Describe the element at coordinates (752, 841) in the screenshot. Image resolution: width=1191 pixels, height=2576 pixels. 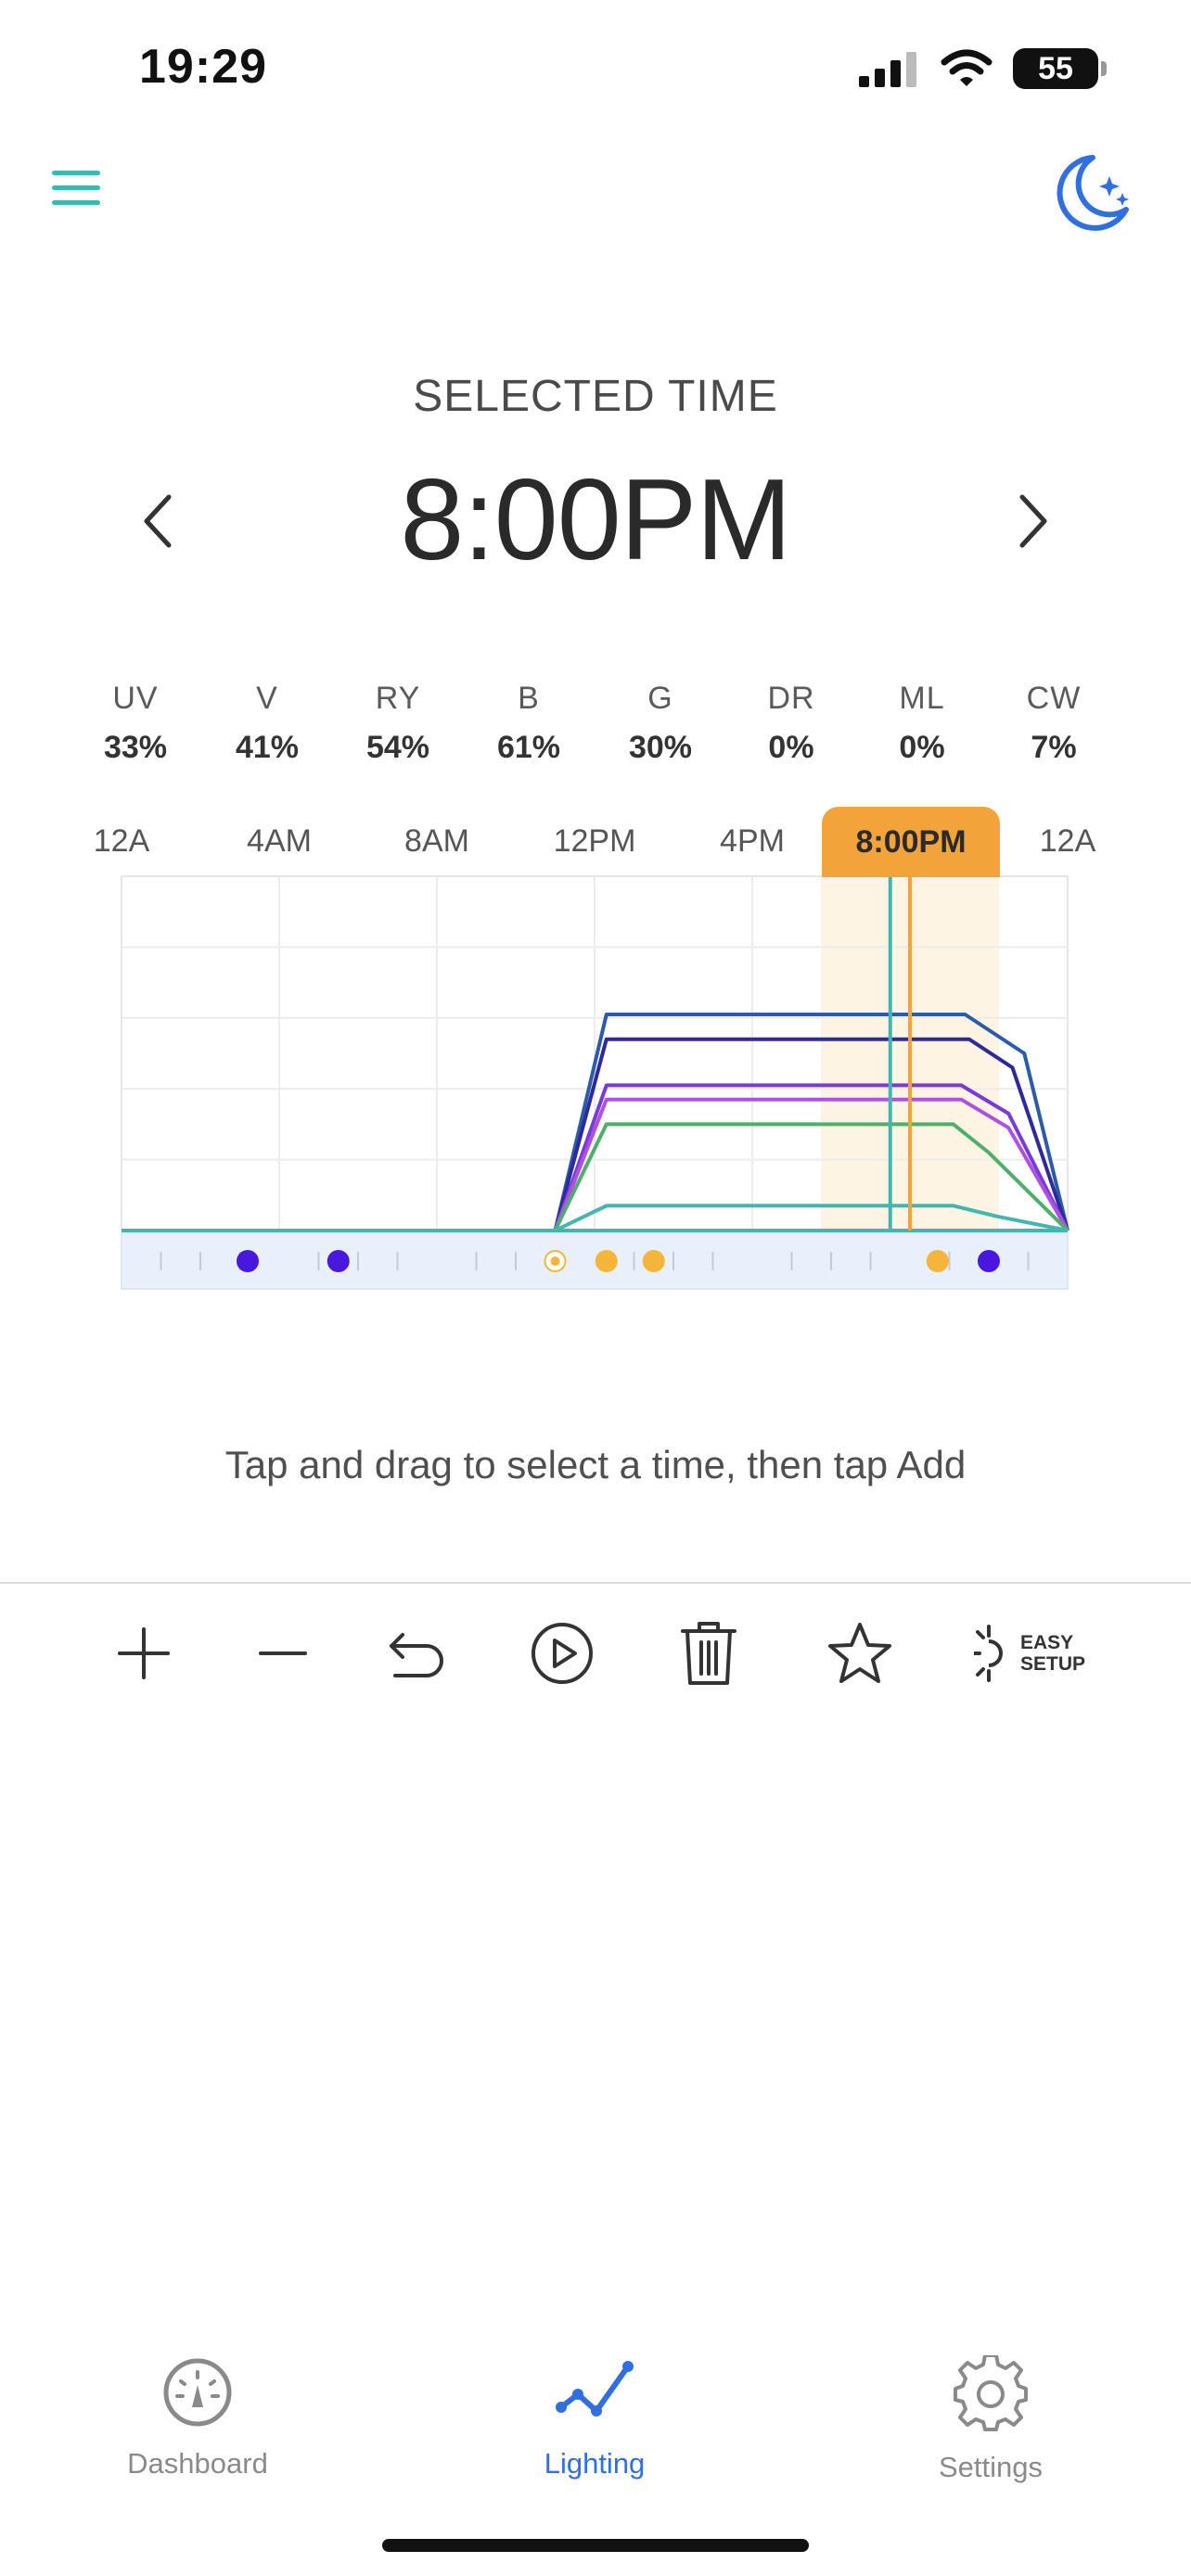
I see `x-tick-label: 4PM` at that location.